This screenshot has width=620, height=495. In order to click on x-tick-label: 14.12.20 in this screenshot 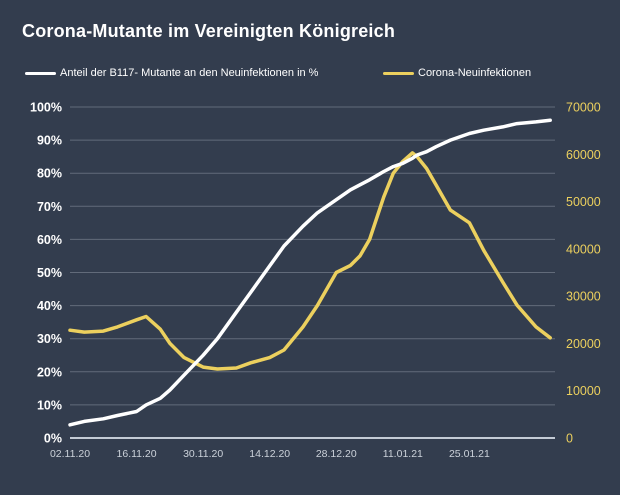, I will do `click(269, 454)`.